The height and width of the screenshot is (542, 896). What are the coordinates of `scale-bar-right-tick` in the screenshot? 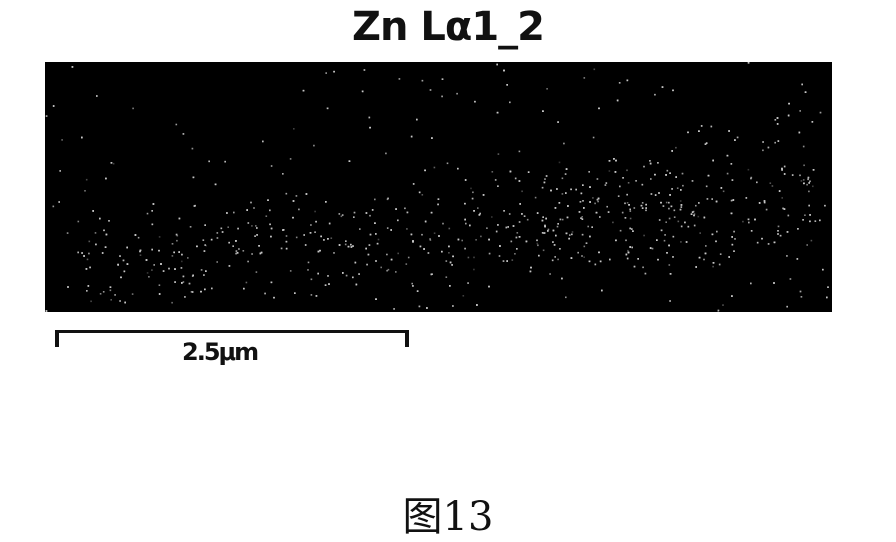 It's located at (407, 338).